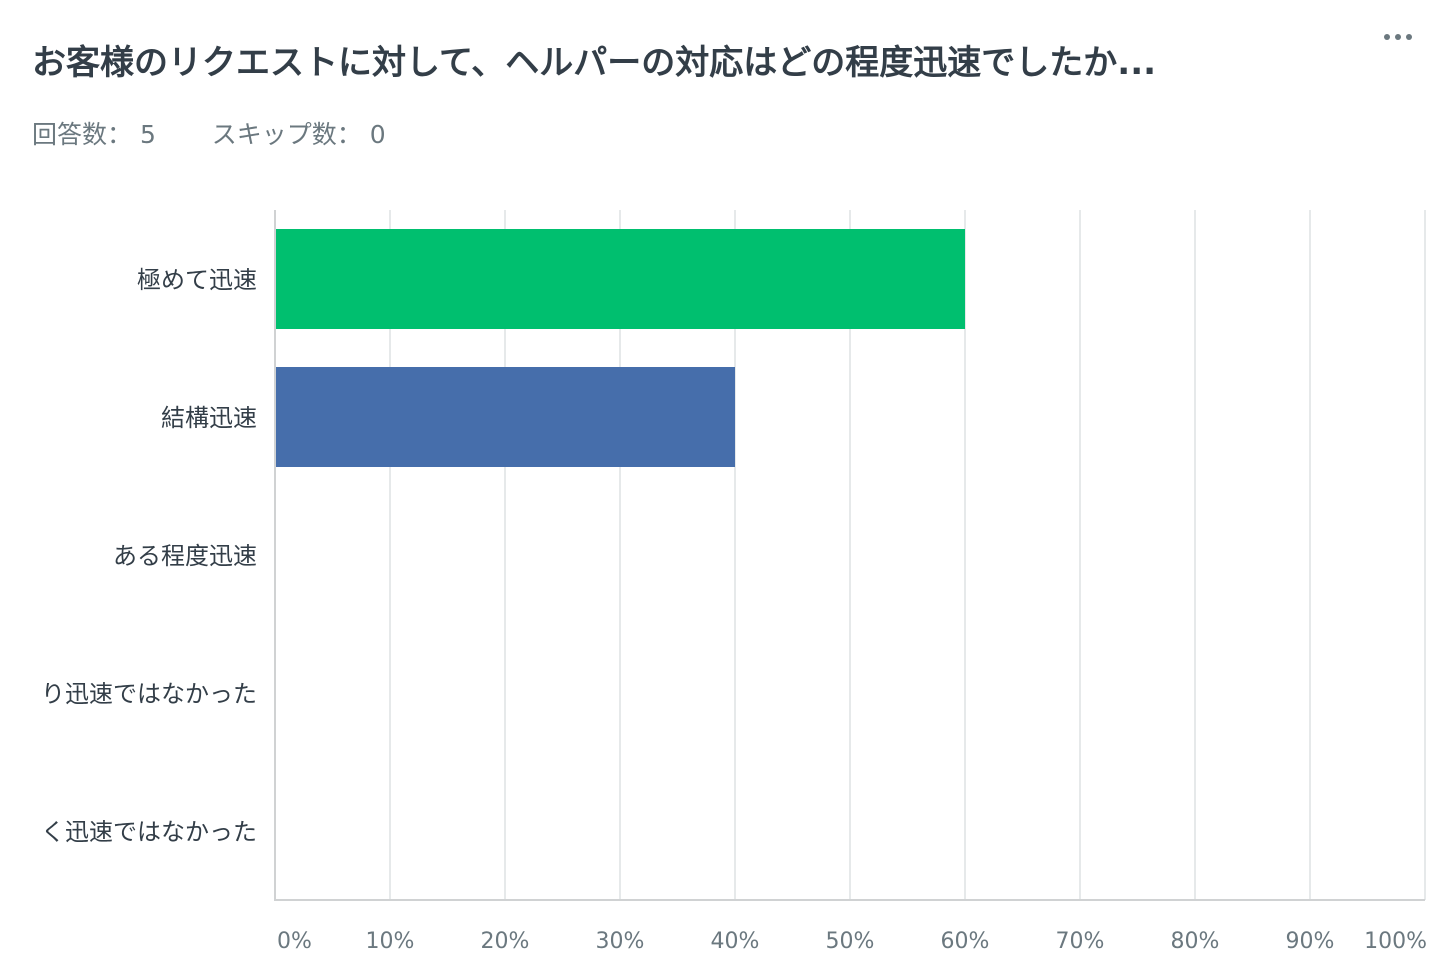 The height and width of the screenshot is (970, 1440). I want to click on responses-label: 回答数：, so click(82, 134).